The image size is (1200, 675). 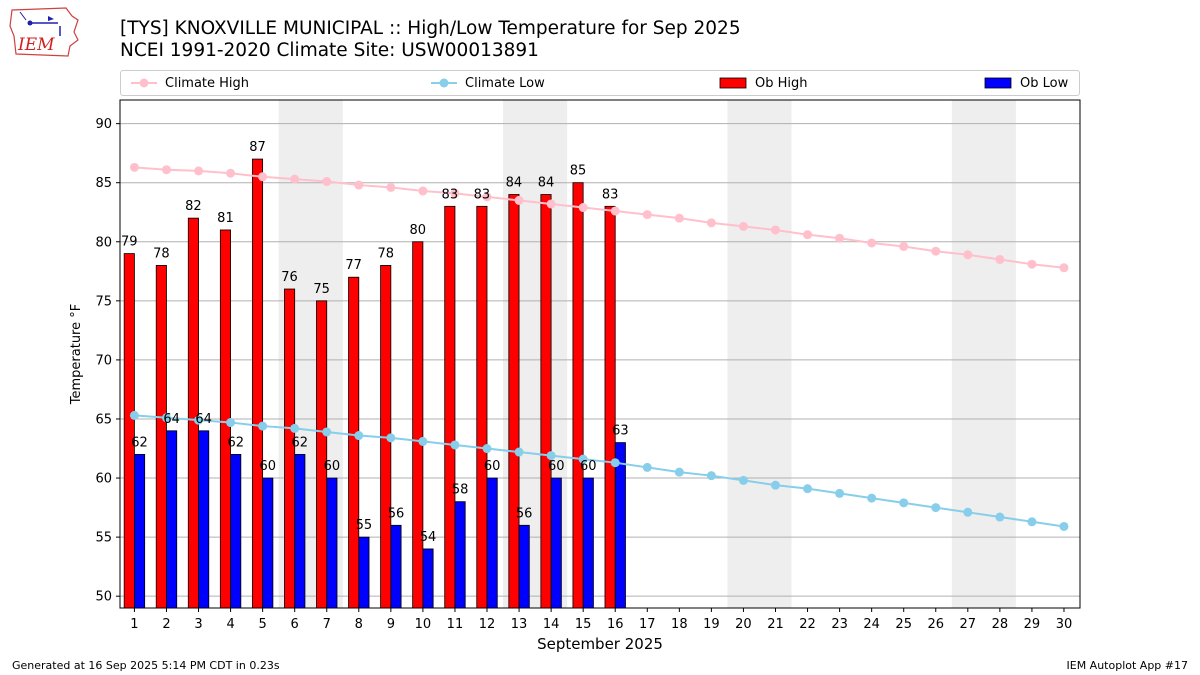 I want to click on legend-climate-high-label: Climate High, so click(x=207, y=83).